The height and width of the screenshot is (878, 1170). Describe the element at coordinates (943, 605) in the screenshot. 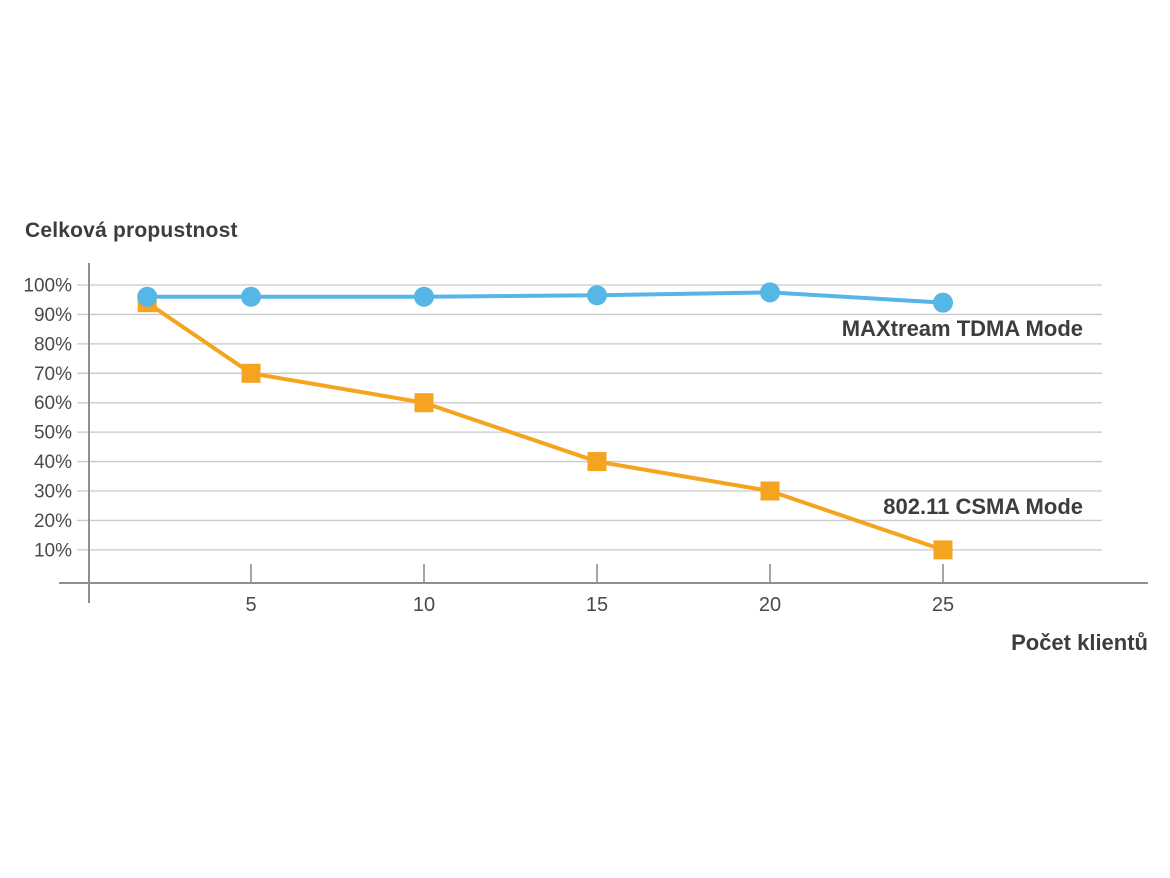

I see `x-tick-label: 25` at that location.